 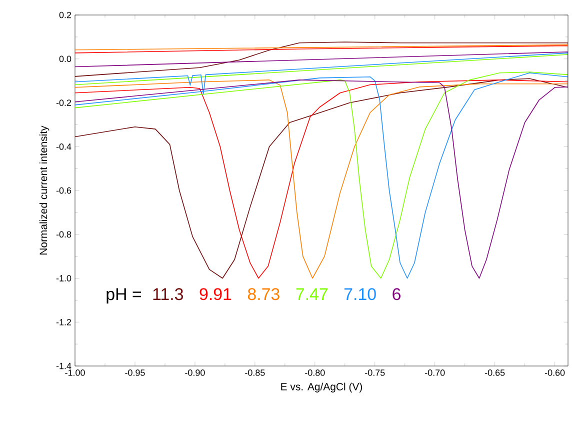 What do you see at coordinates (65, 59) in the screenshot?
I see `y-tick-label: 0.0` at bounding box center [65, 59].